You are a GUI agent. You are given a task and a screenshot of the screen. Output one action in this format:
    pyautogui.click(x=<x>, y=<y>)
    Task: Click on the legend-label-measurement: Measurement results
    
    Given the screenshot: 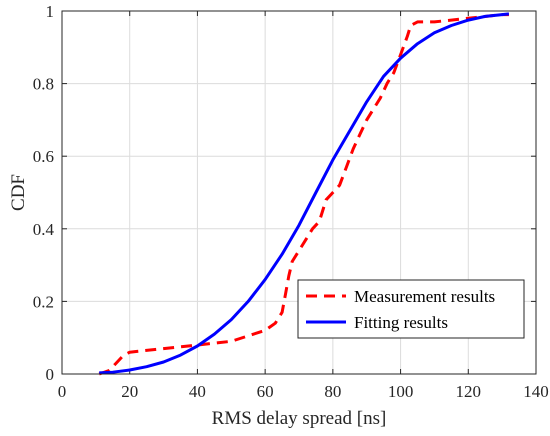 What is the action you would take?
    pyautogui.click(x=424, y=296)
    